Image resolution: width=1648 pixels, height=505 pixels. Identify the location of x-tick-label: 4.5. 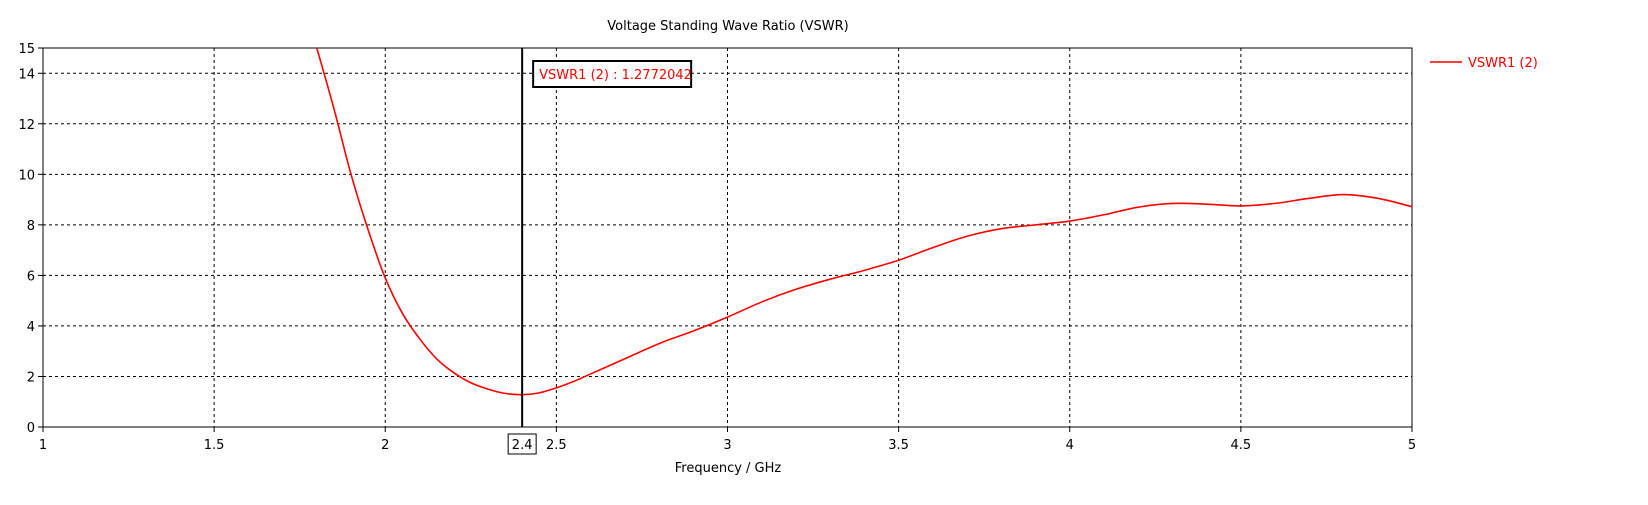
(1241, 445).